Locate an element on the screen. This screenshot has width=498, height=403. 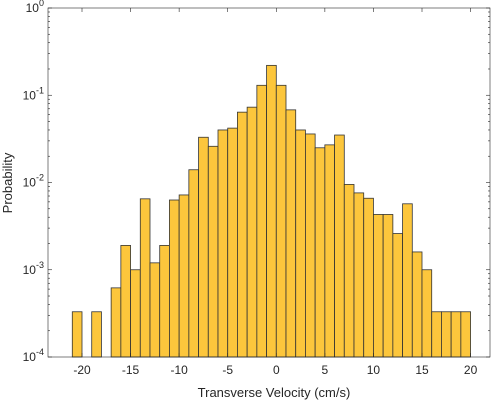
y-tick-exponent: -4 is located at coordinates (40, 352).